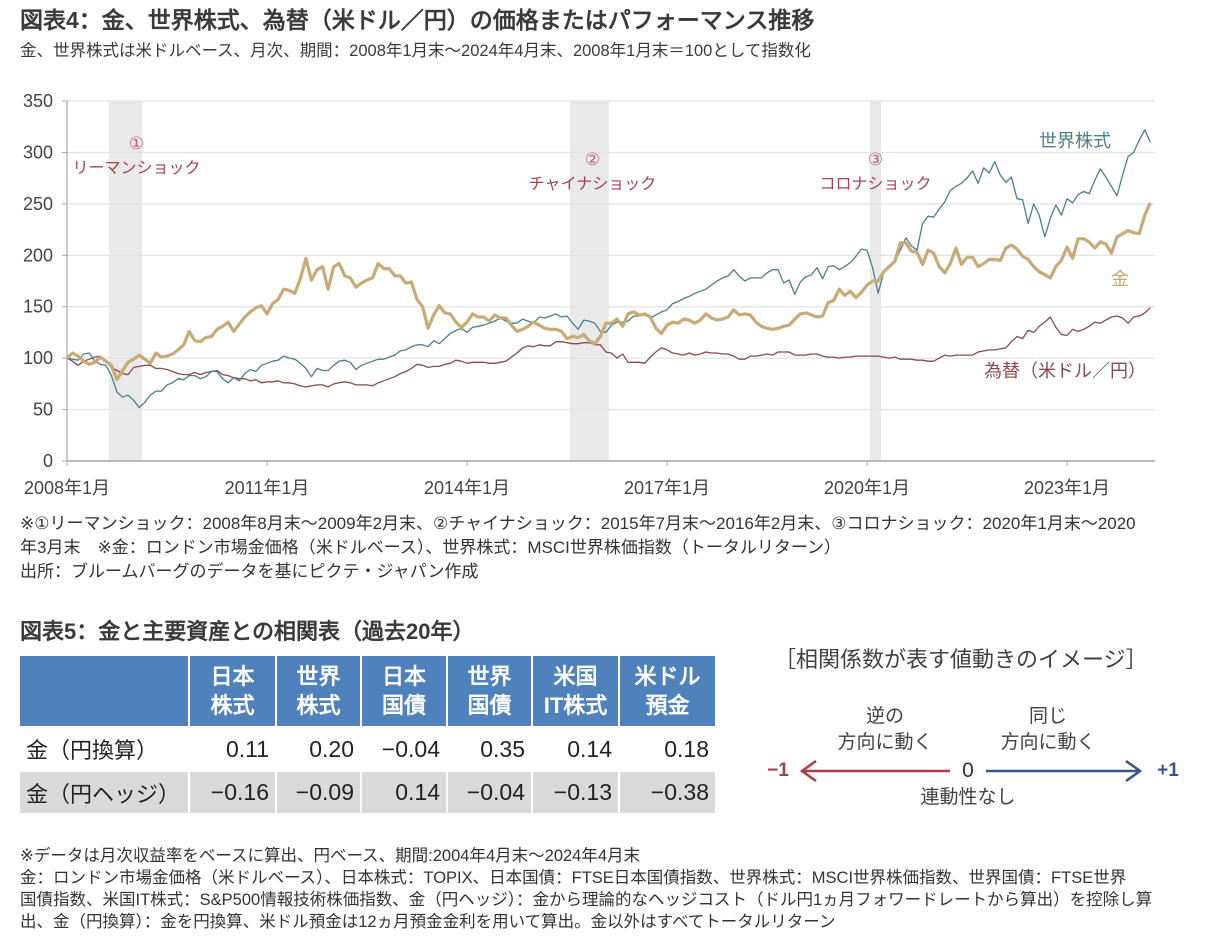 This screenshot has width=1213, height=948. What do you see at coordinates (489, 691) in the screenshot?
I see `column-header: 世界 国債` at bounding box center [489, 691].